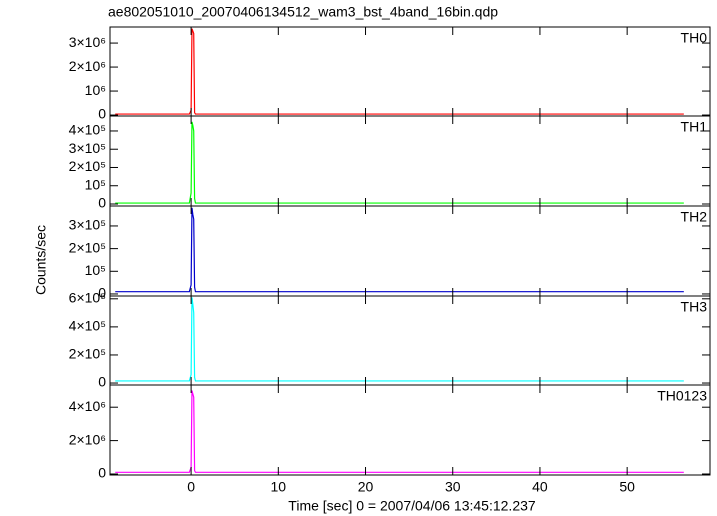 The height and width of the screenshot is (516, 717). I want to click on y-axis-label: Counts/sec, so click(41, 260).